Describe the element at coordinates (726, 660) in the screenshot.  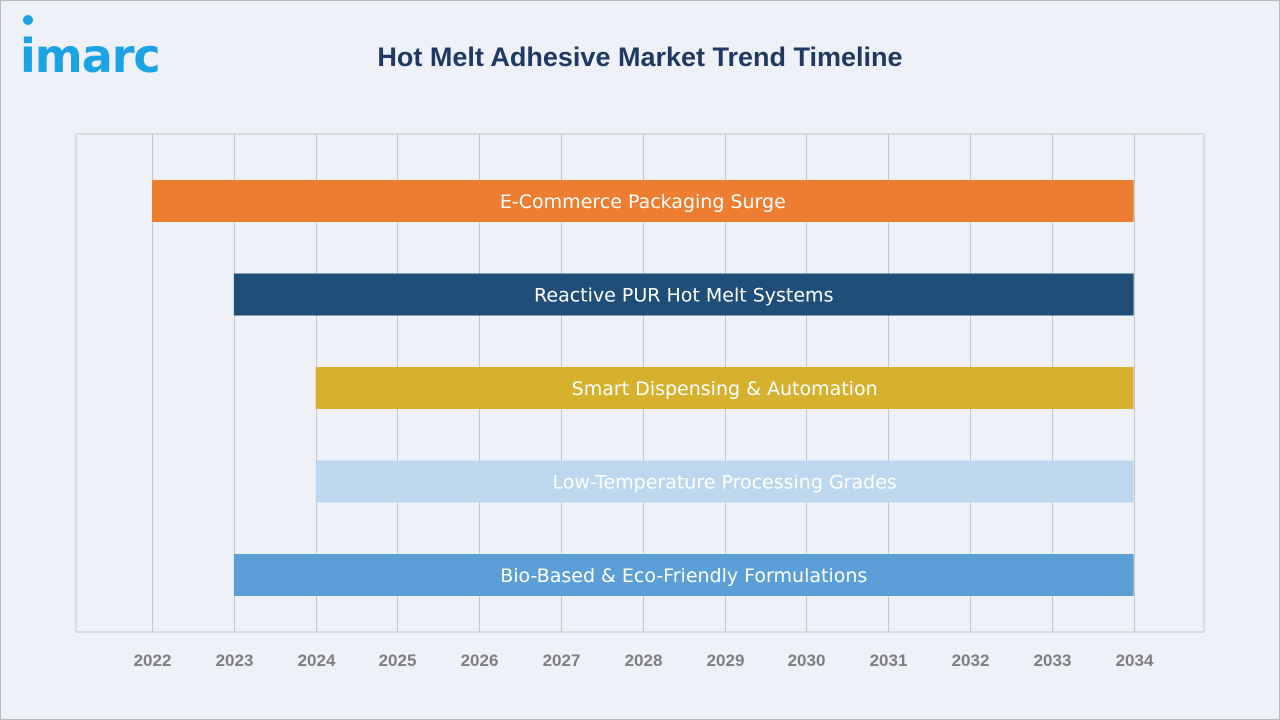
I see `x-tick-label-2029: 2029` at that location.